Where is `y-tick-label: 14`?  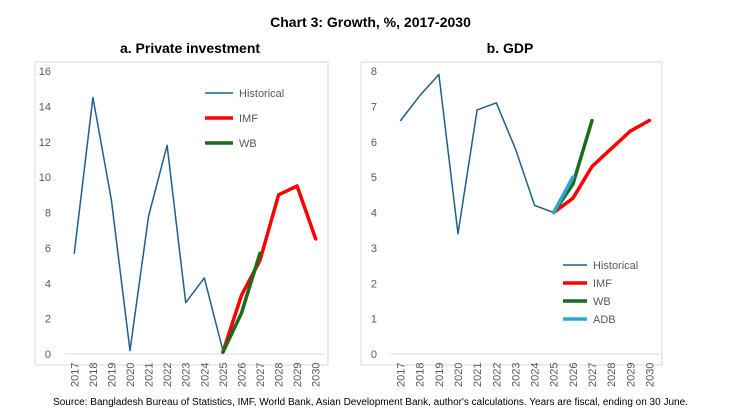
y-tick-label: 14 is located at coordinates (45, 107).